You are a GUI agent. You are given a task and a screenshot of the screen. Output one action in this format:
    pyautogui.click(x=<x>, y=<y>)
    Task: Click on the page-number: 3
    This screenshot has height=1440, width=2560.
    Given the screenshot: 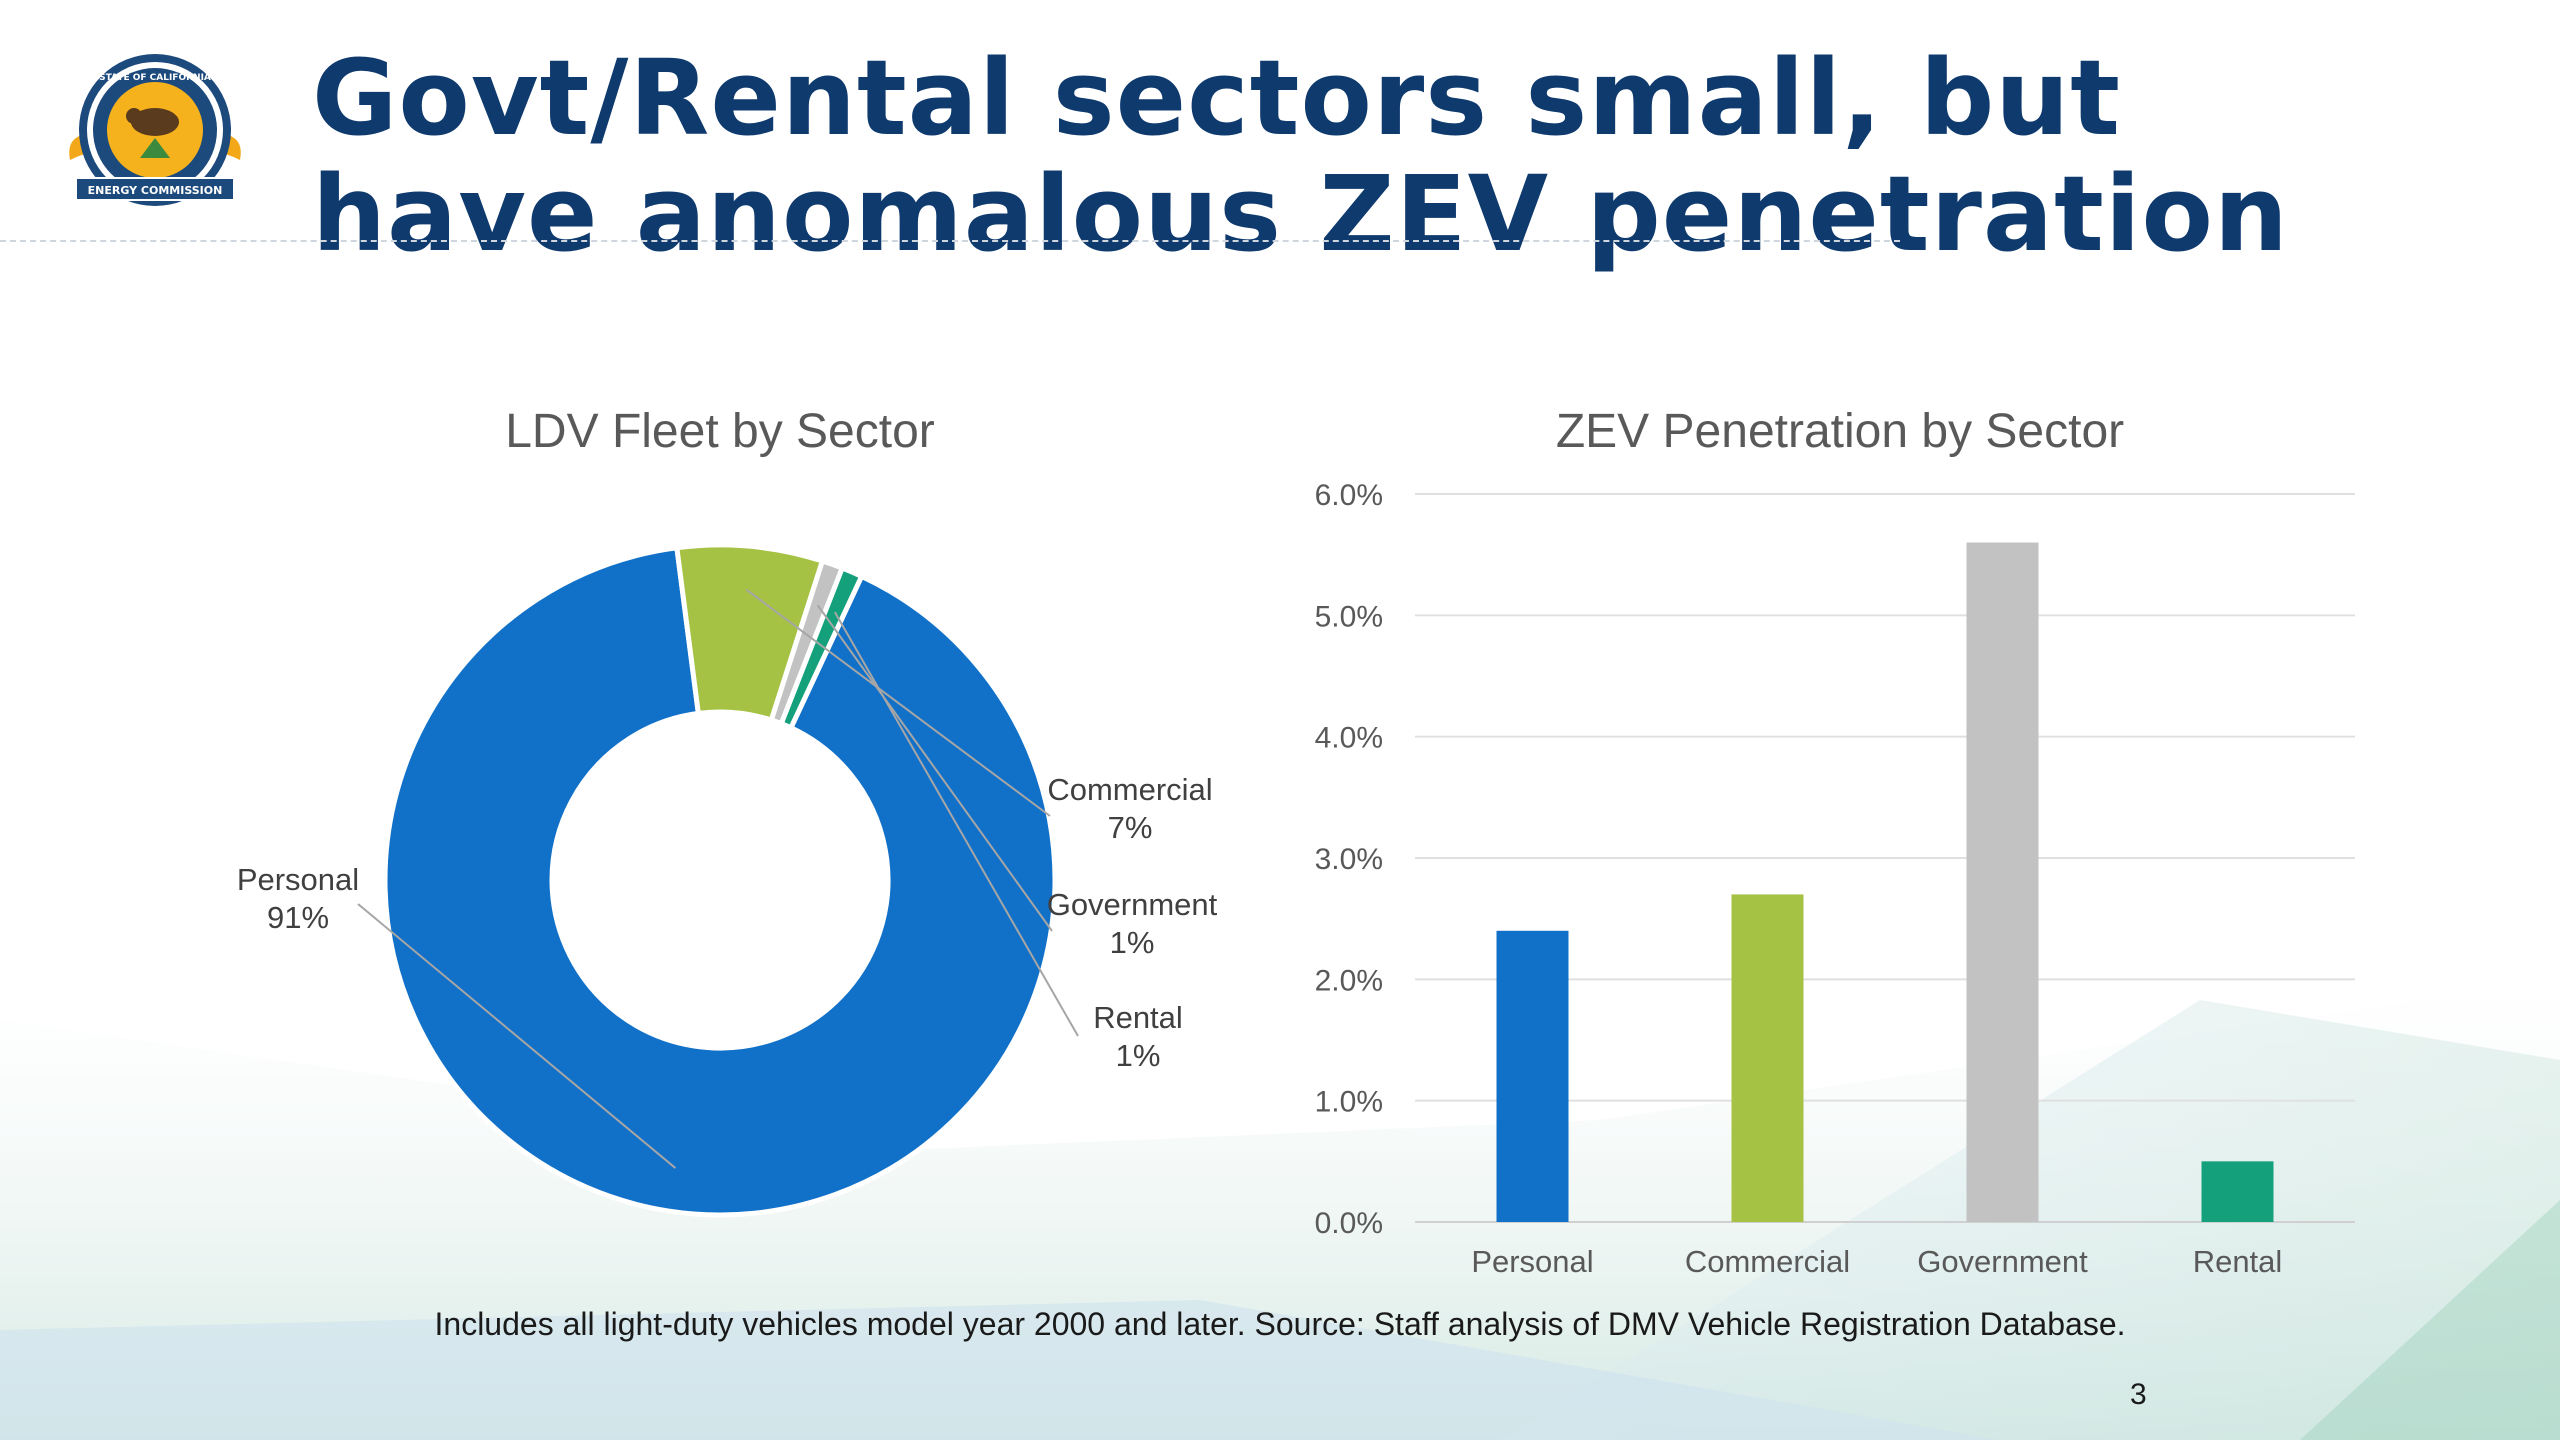 What is the action you would take?
    pyautogui.click(x=2138, y=1394)
    